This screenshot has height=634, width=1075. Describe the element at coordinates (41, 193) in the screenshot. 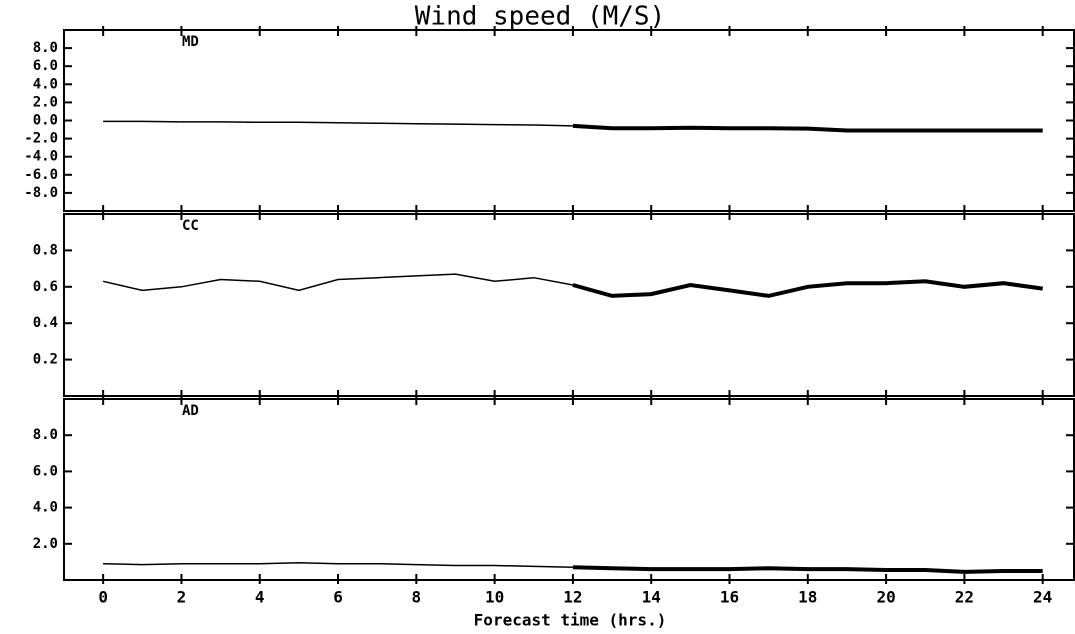

I see `y-tick-label: -8.0` at that location.